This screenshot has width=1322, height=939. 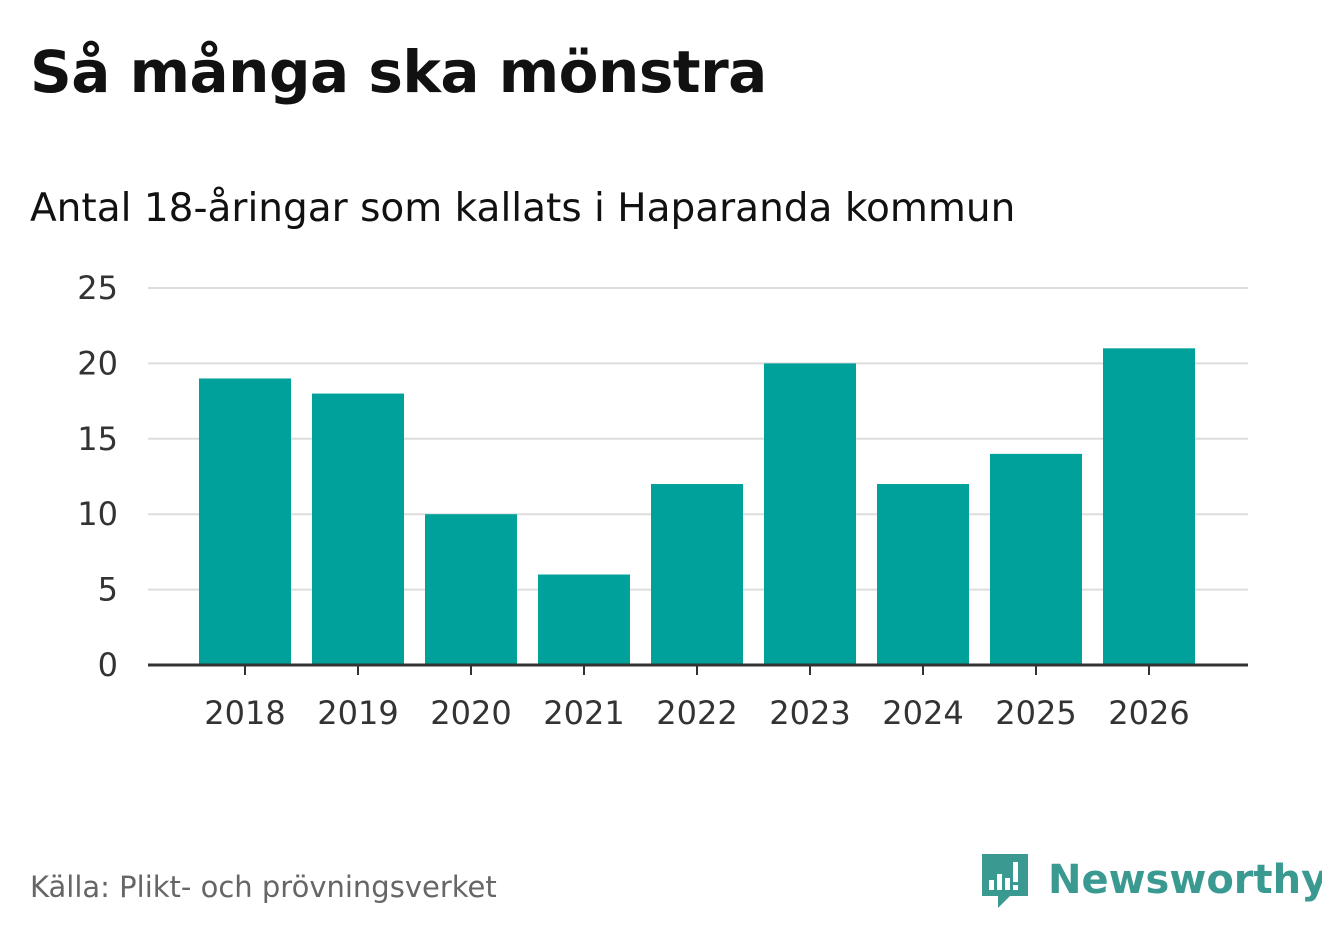 What do you see at coordinates (1005, 881) in the screenshot?
I see `bar-chart-speech-bubble-icon` at bounding box center [1005, 881].